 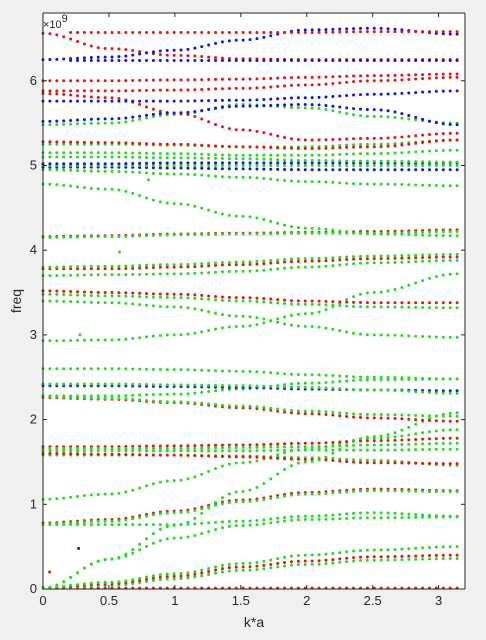 What do you see at coordinates (188, 56) in the screenshot?
I see `band-45-point` at bounding box center [188, 56].